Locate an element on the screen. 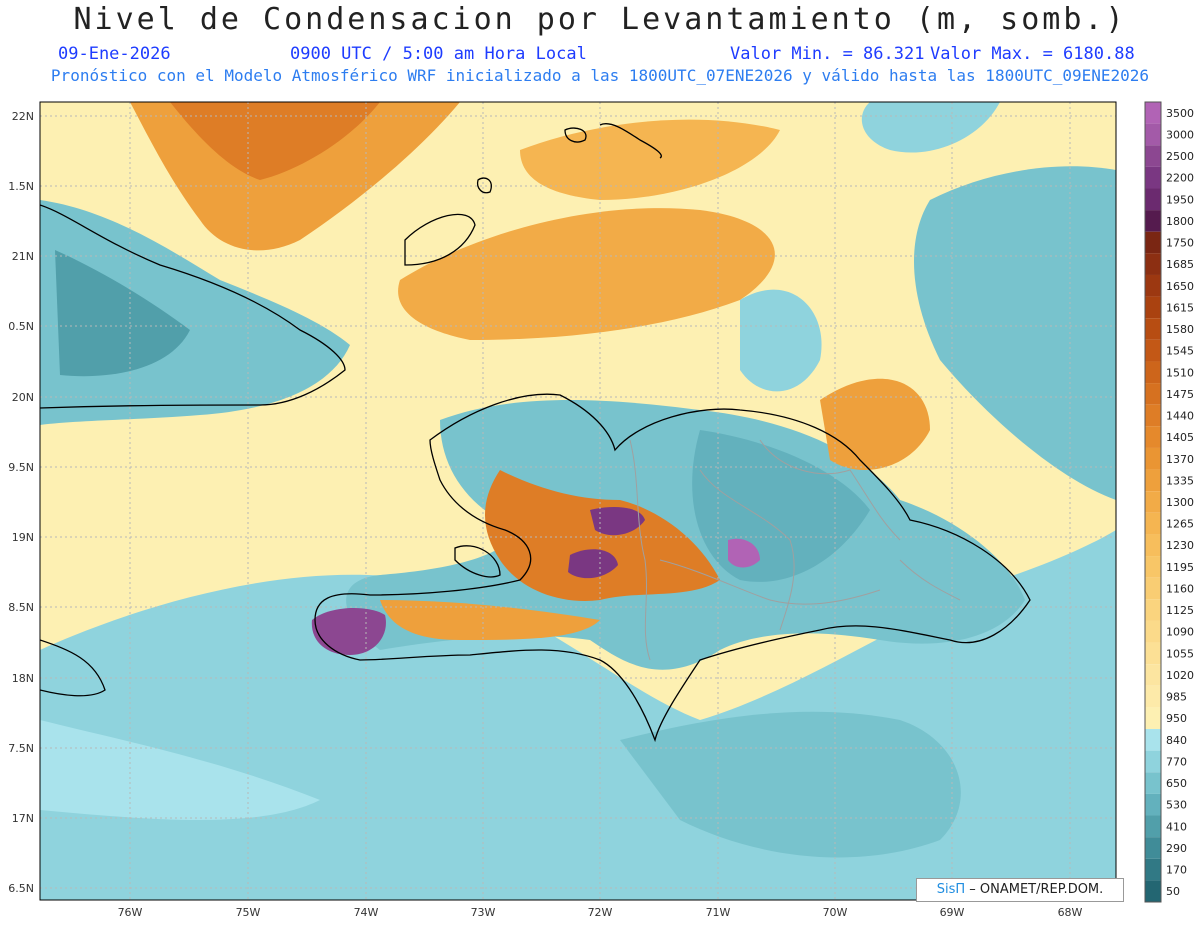 This screenshot has height=927, width=1200. peak-dr-center is located at coordinates (744, 553).